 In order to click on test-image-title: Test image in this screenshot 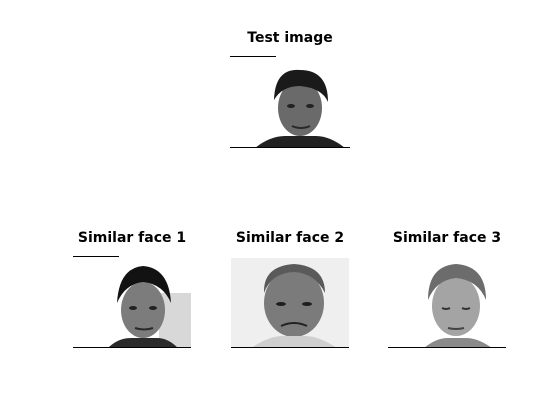, I will do `click(290, 38)`.